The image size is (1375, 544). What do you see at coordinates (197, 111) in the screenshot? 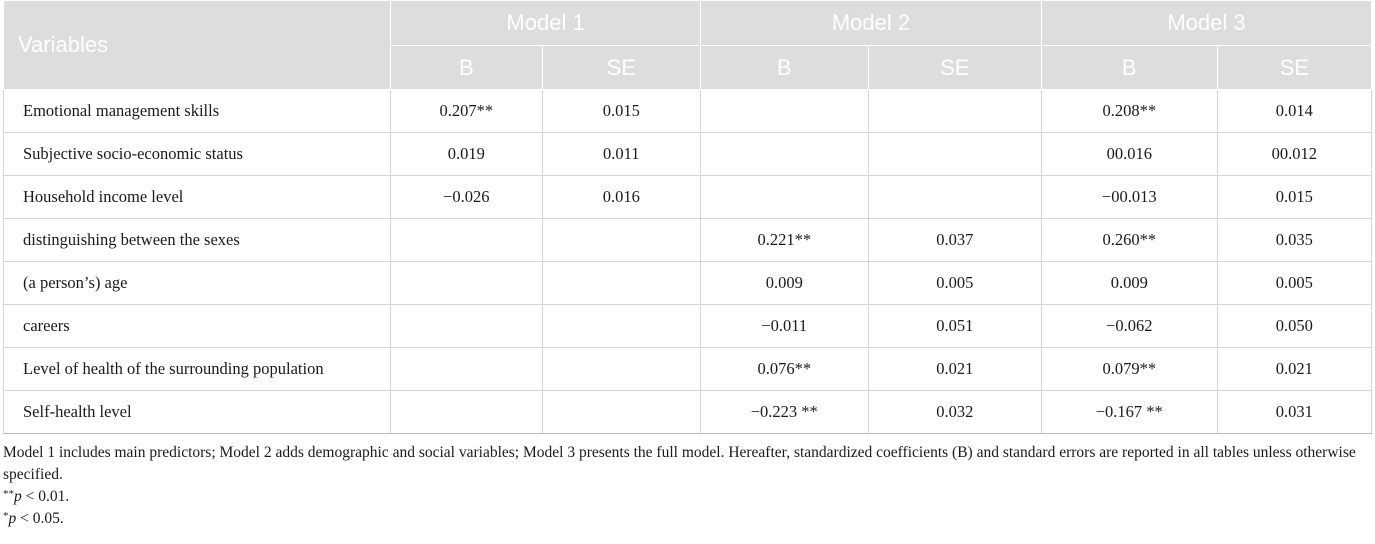
I see `row-label: Emotional management skills` at bounding box center [197, 111].